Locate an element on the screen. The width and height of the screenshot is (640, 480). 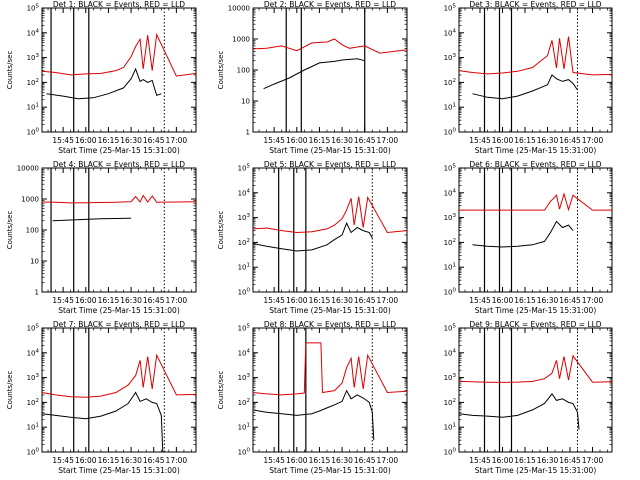
chart-title: Det 9: BLACK = Events, RED = LLD is located at coordinates (535, 324).